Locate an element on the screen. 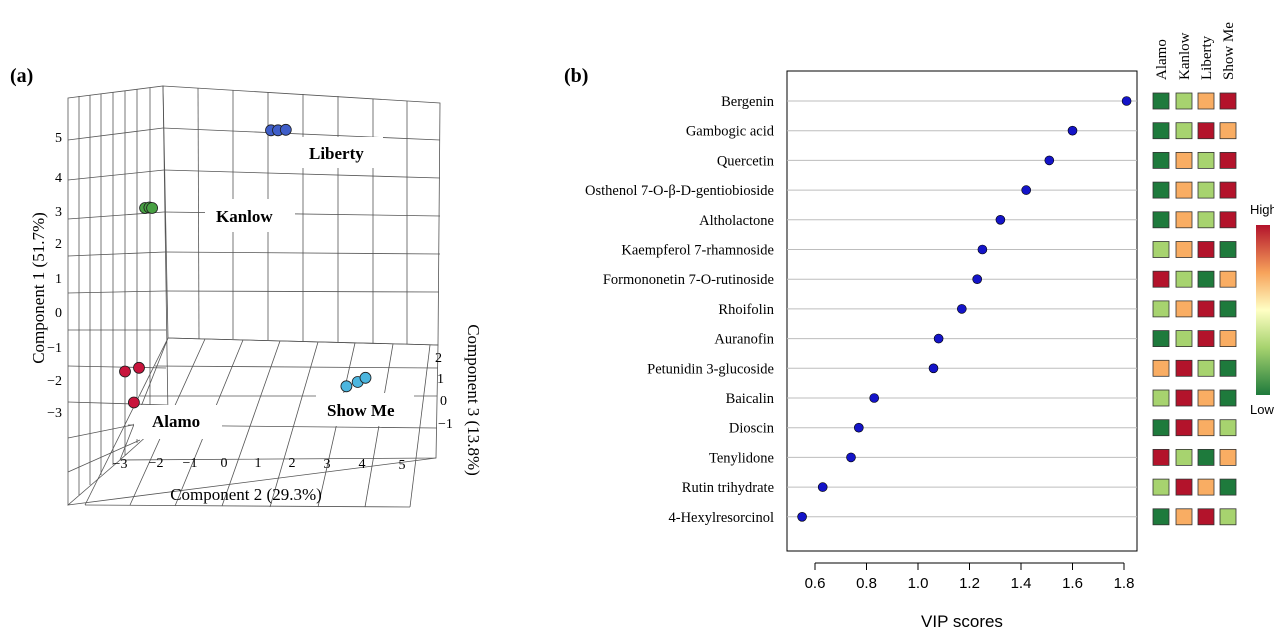 The width and height of the screenshot is (1274, 632). label-box-alamo is located at coordinates (178, 422).